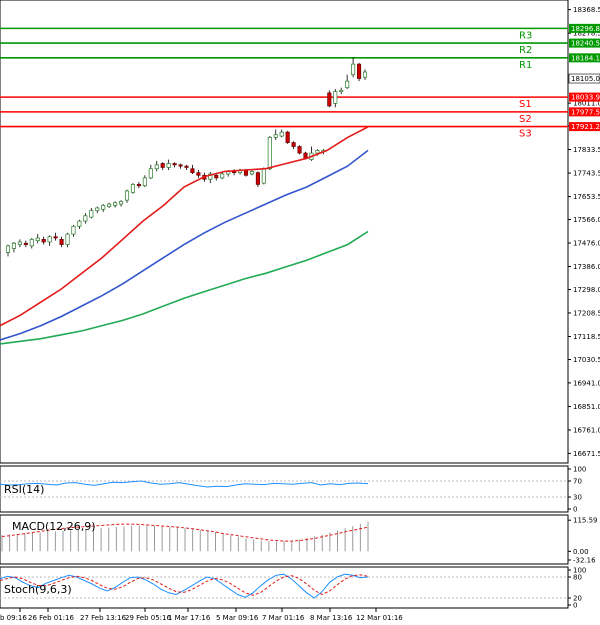 This screenshot has width=600, height=625. What do you see at coordinates (184, 585) in the screenshot?
I see `stoch-d-line` at bounding box center [184, 585].